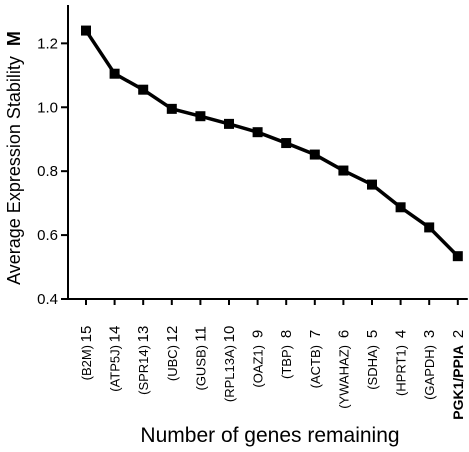 The height and width of the screenshot is (452, 469). What do you see at coordinates (47, 235) in the screenshot?
I see `y-tick-label: 0.6` at bounding box center [47, 235].